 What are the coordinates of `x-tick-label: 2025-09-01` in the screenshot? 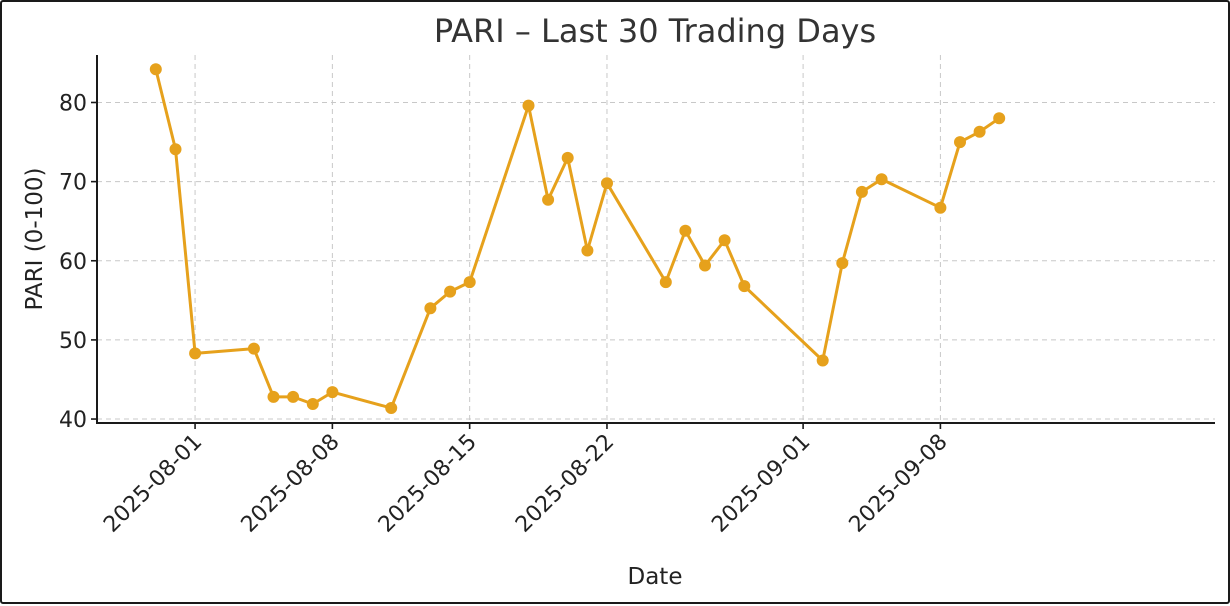 It's located at (761, 484).